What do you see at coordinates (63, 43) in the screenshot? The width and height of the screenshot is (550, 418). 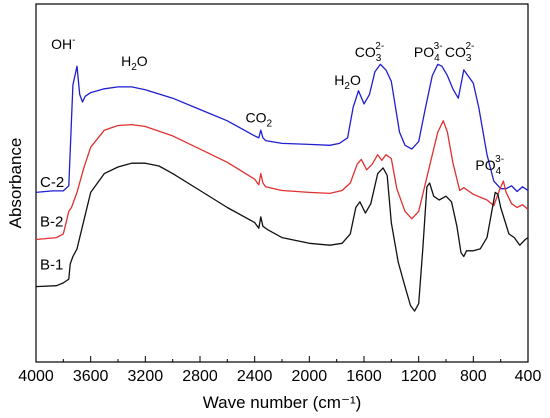 I see `peak-annotation: OH-` at bounding box center [63, 43].